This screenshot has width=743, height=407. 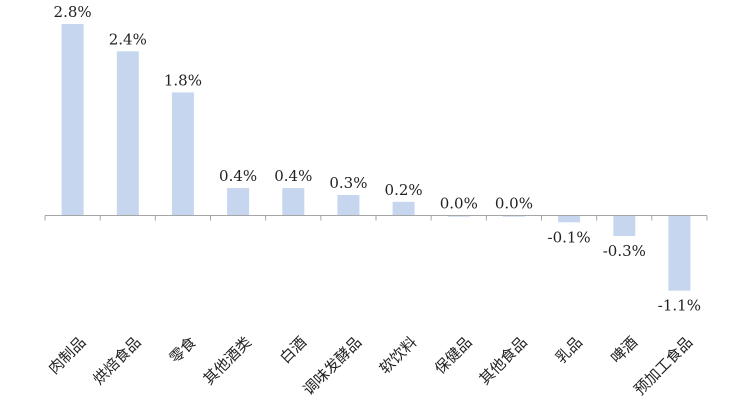 What do you see at coordinates (663, 366) in the screenshot?
I see `category-label: 预加工食品` at bounding box center [663, 366].